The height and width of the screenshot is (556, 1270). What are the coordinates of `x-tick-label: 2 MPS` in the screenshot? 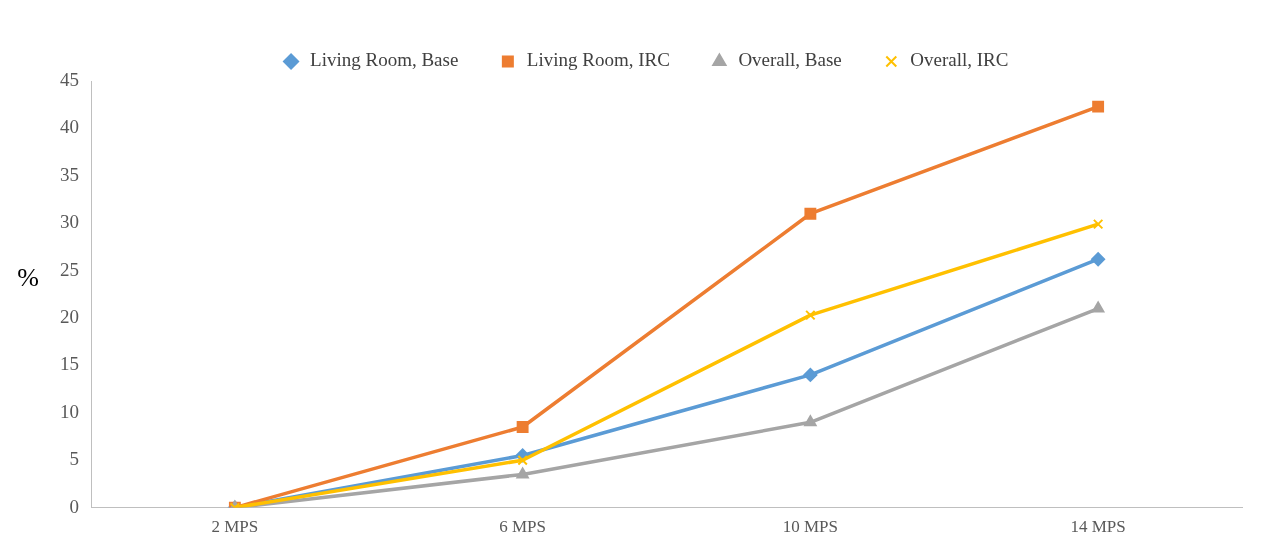 It's located at (235, 527).